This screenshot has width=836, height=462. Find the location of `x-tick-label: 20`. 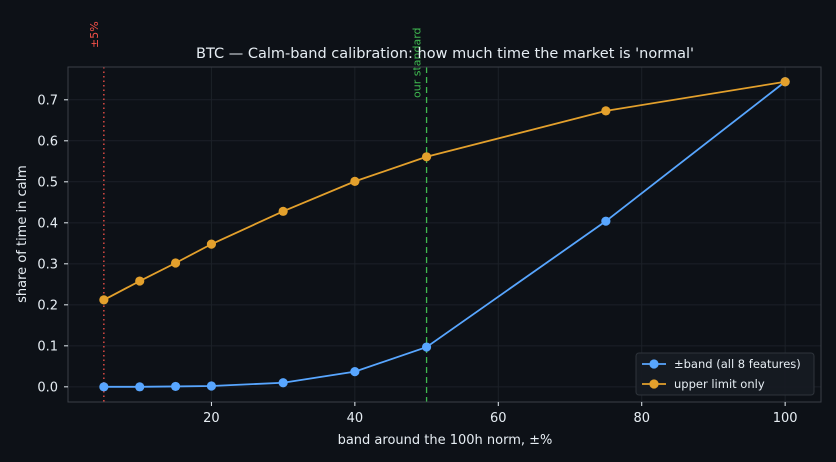

x-tick-label: 20 is located at coordinates (211, 418).